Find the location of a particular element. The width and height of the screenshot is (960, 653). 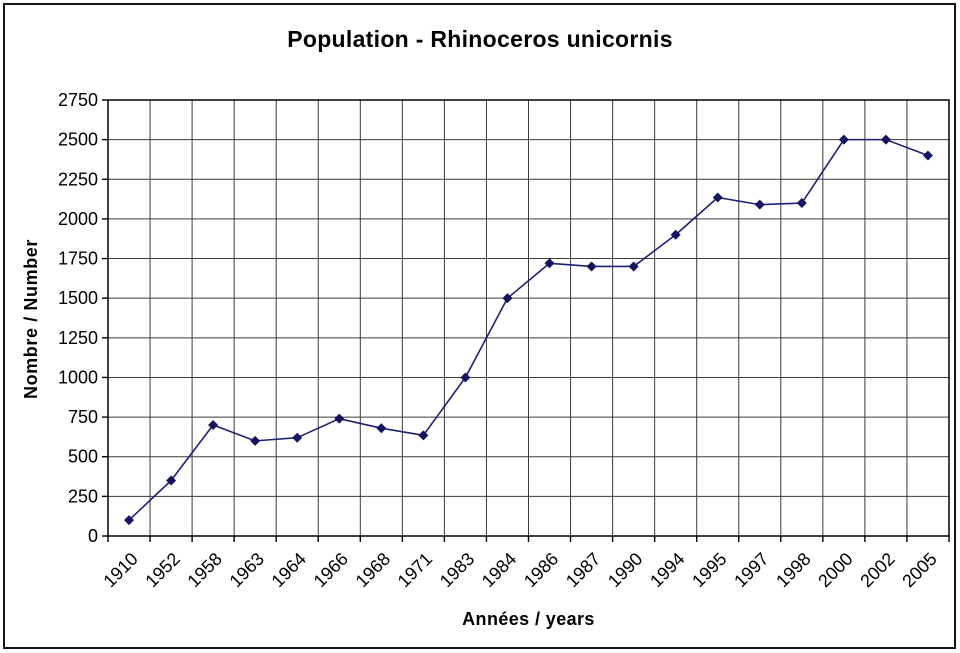

x-tick-label: 1997 is located at coordinates (751, 570).